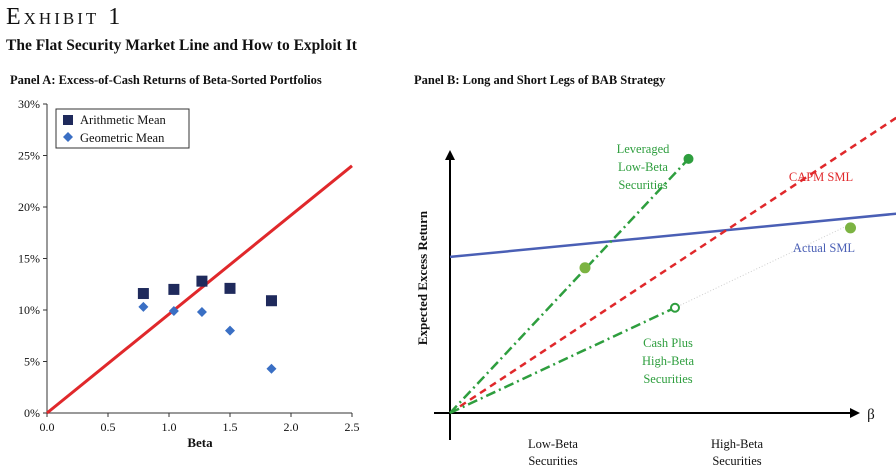 This screenshot has width=896, height=476. Describe the element at coordinates (200, 442) in the screenshot. I see `panel-a-x-label: Beta` at that location.